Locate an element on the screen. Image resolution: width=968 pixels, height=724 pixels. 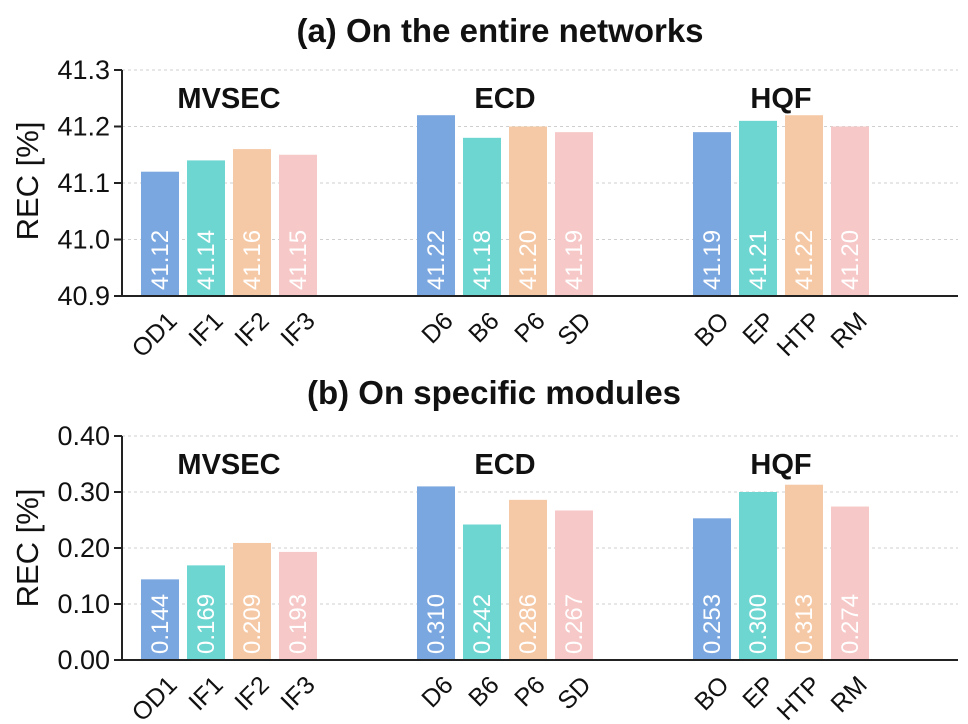
y-tick-label: 0.10 is located at coordinates (83, 604).